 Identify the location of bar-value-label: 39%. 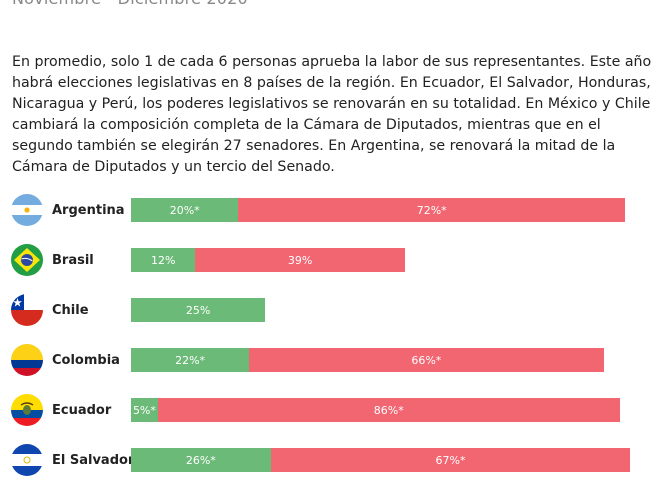
(300, 260).